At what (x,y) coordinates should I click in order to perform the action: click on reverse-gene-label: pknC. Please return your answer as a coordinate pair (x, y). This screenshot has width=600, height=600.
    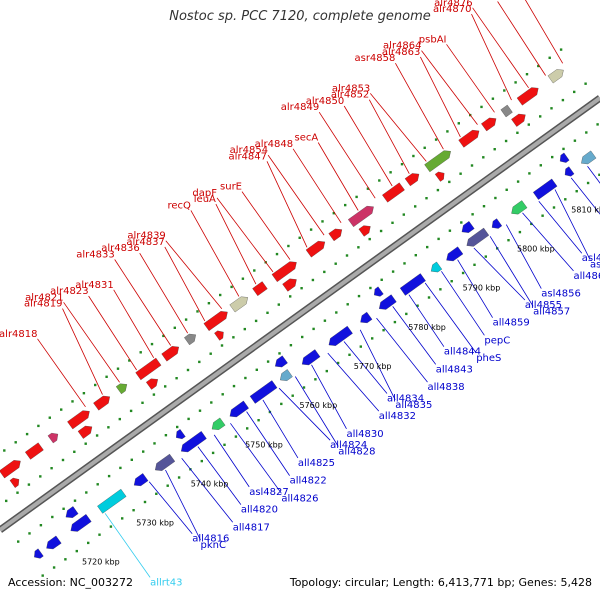
    Looking at the image, I should click on (213, 545).